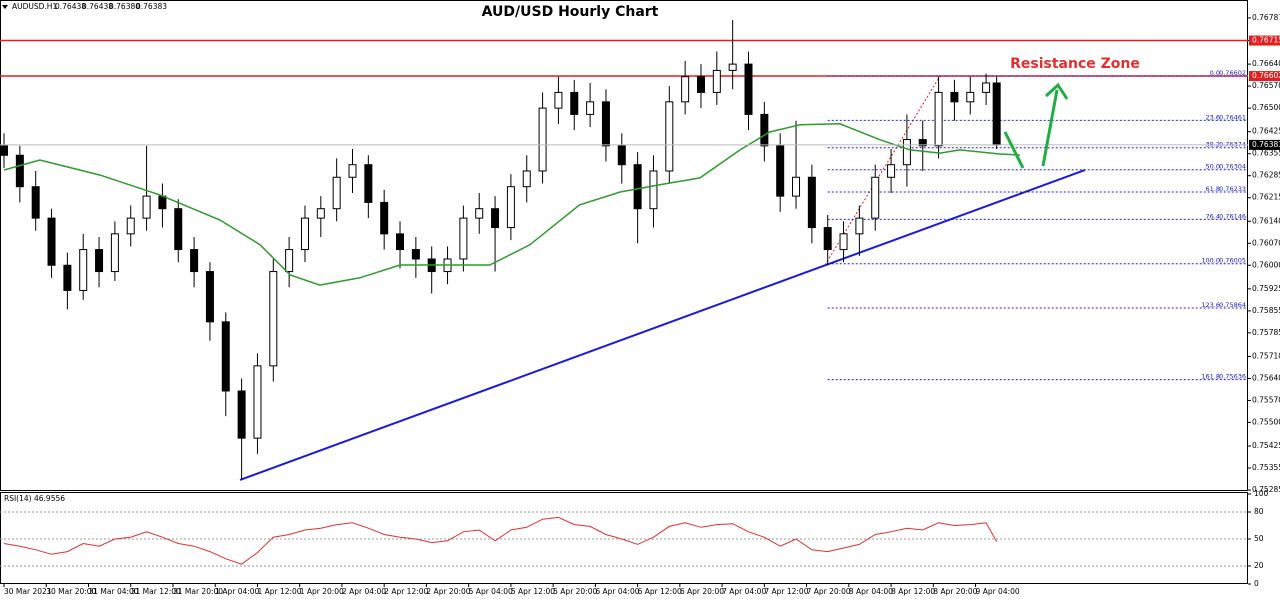 The width and height of the screenshot is (1280, 599). Describe the element at coordinates (1266, 131) in the screenshot. I see `y-tick-label: 0.76425` at that location.